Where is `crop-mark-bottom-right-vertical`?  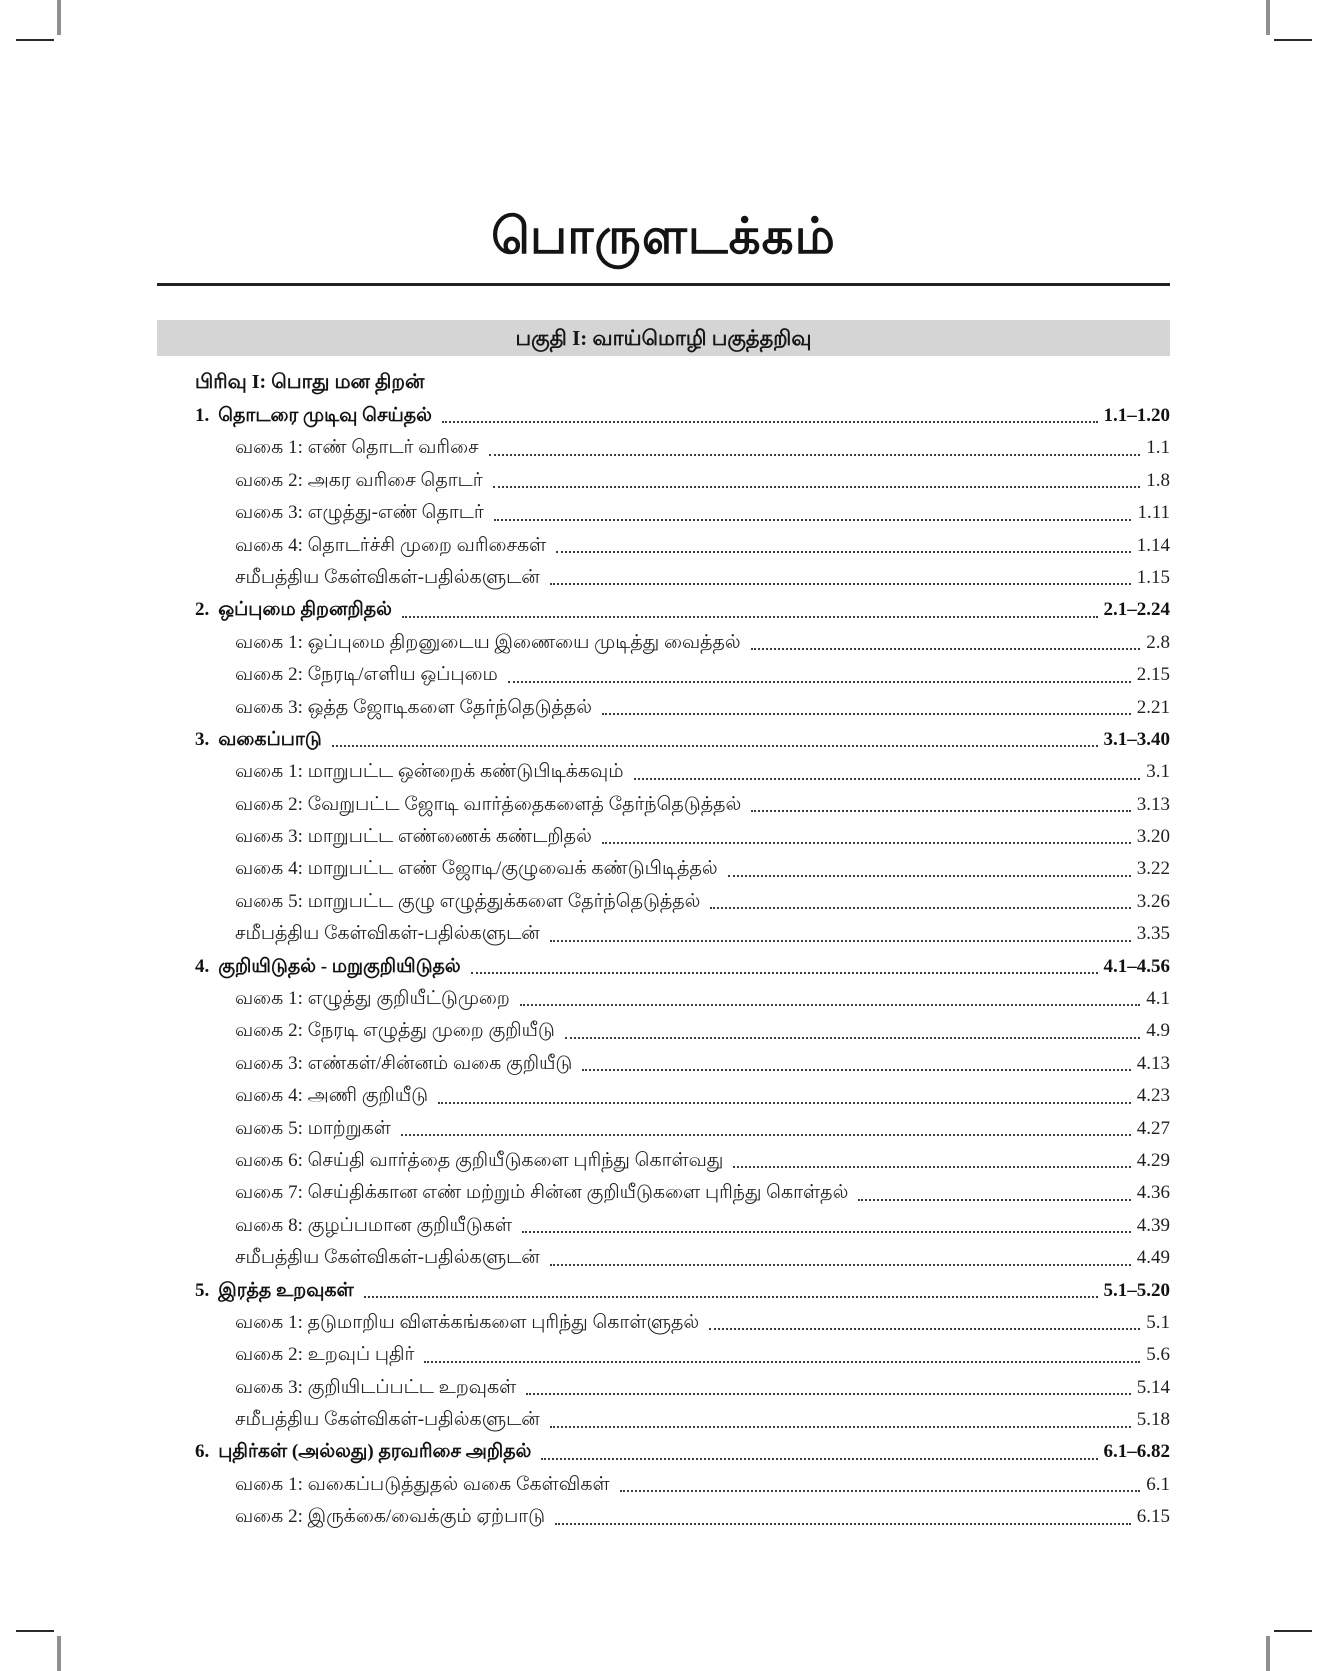
crop-mark-bottom-right-vertical is located at coordinates (1268, 1653).